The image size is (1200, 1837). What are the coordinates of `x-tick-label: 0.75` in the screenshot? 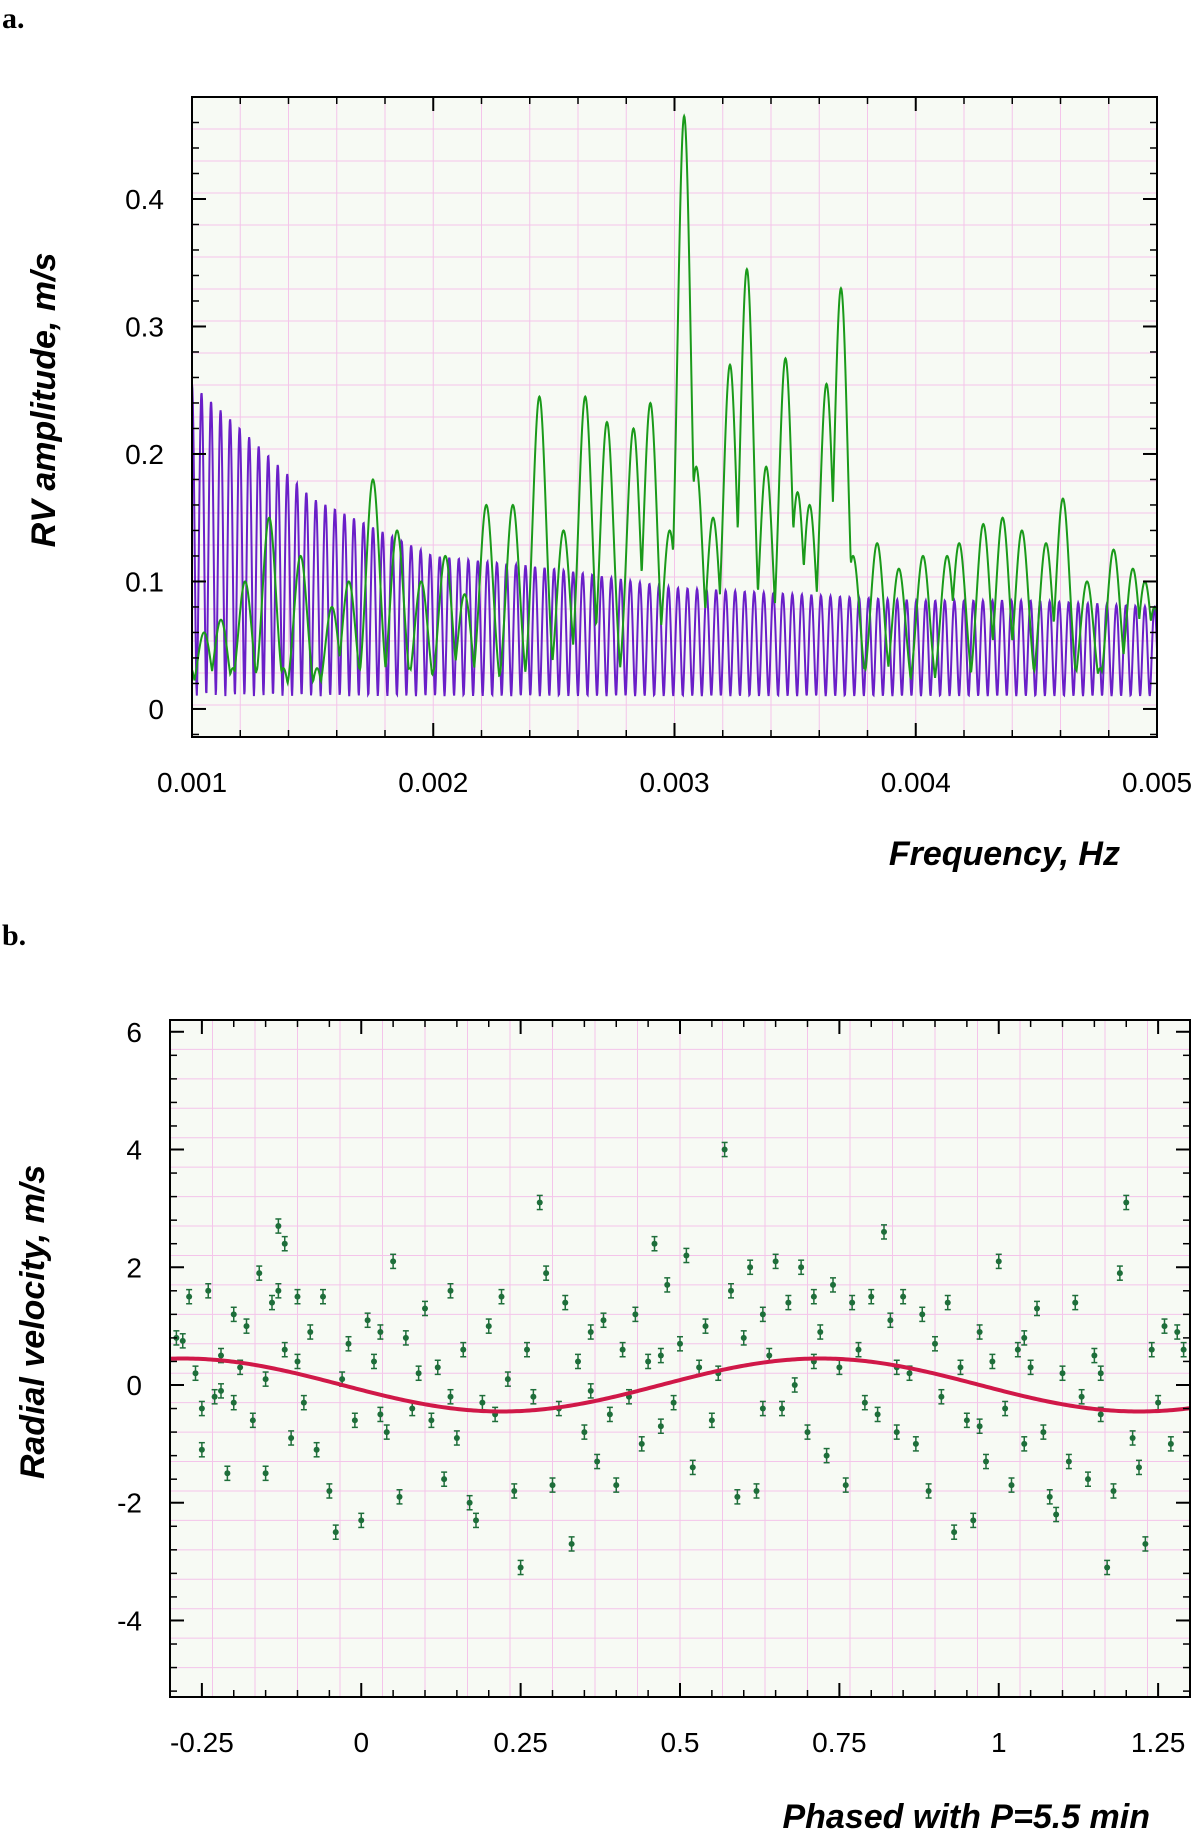 It's located at (839, 1742).